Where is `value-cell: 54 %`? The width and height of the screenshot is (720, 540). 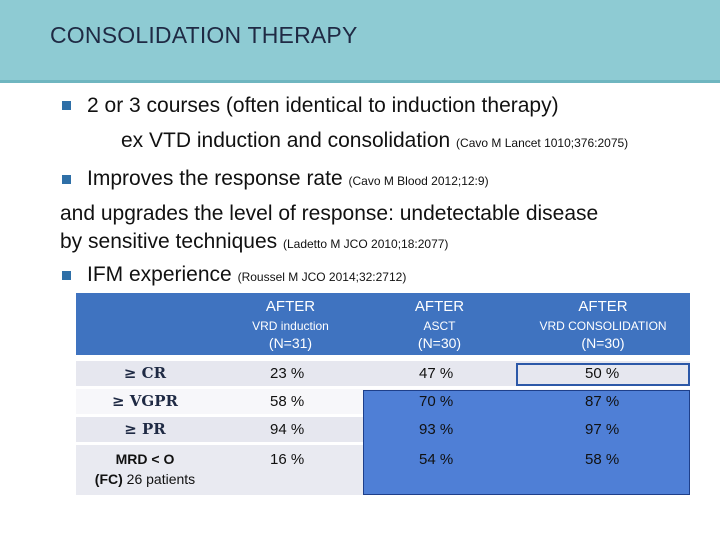
value-cell: 54 % is located at coordinates (436, 459).